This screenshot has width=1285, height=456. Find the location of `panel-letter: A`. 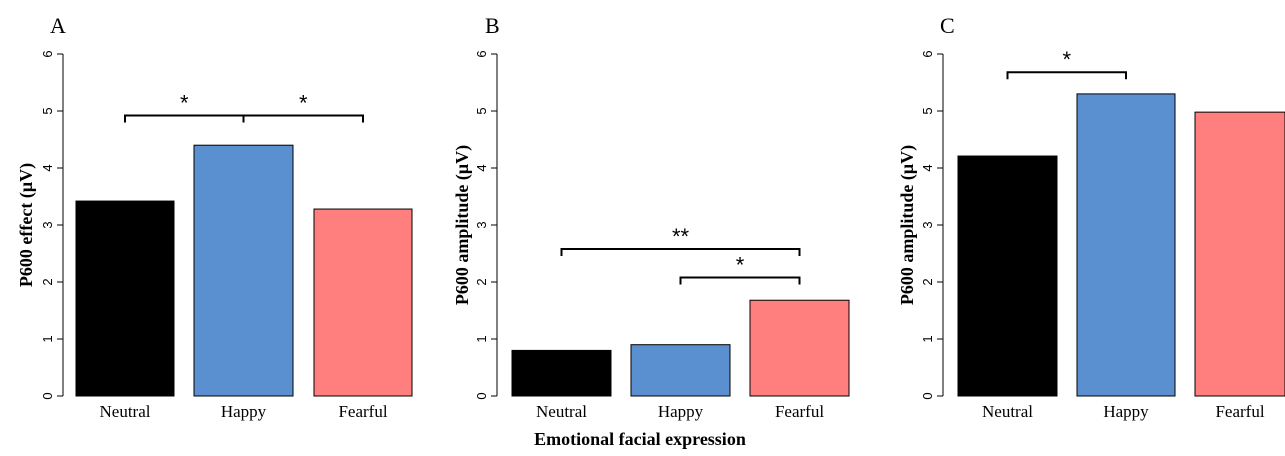

panel-letter: A is located at coordinates (58, 25).